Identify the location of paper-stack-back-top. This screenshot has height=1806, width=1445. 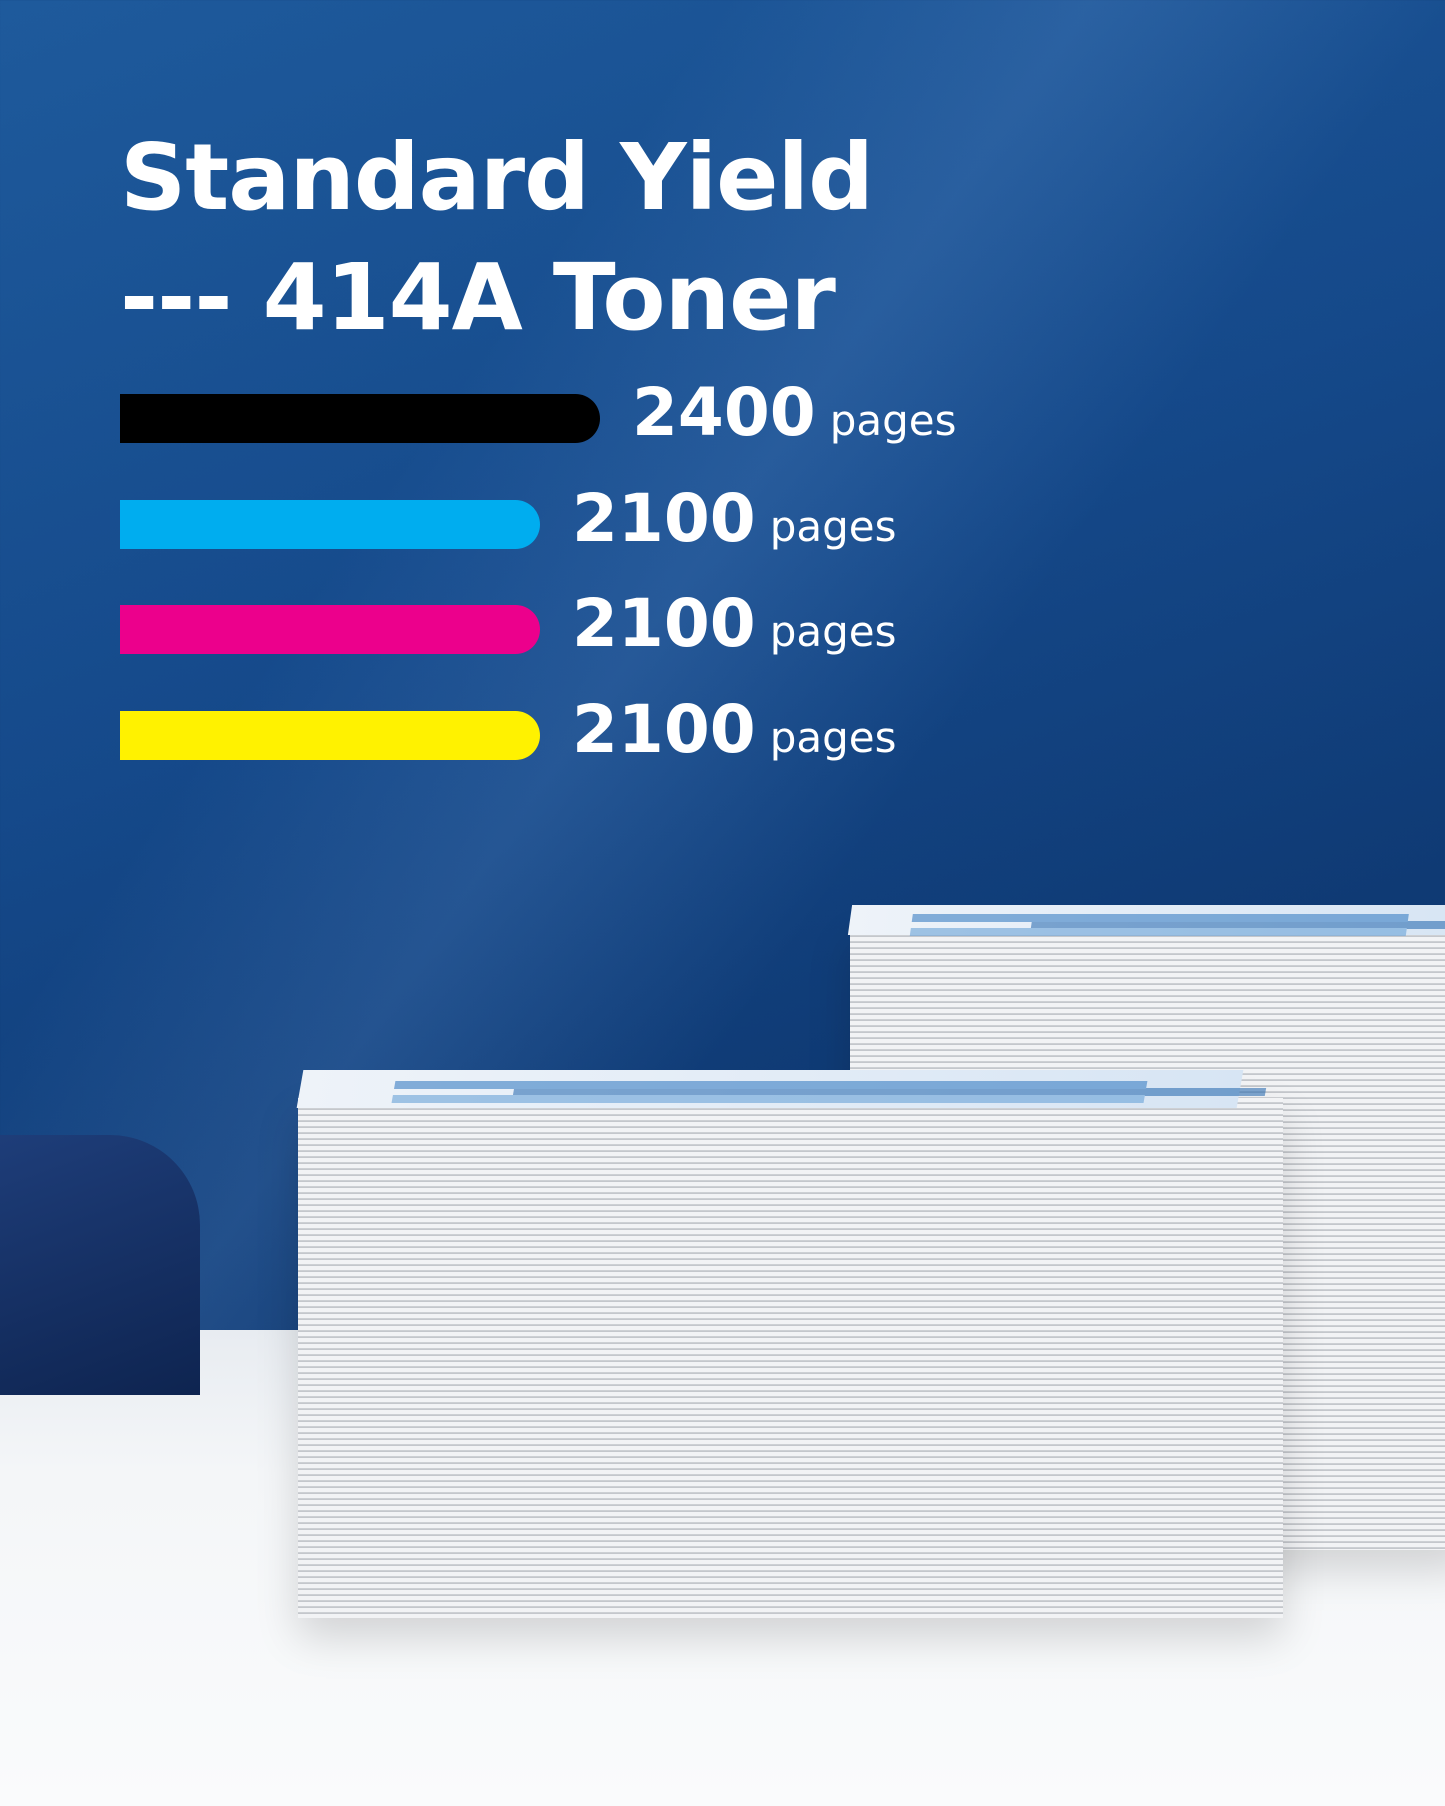
(1146, 920).